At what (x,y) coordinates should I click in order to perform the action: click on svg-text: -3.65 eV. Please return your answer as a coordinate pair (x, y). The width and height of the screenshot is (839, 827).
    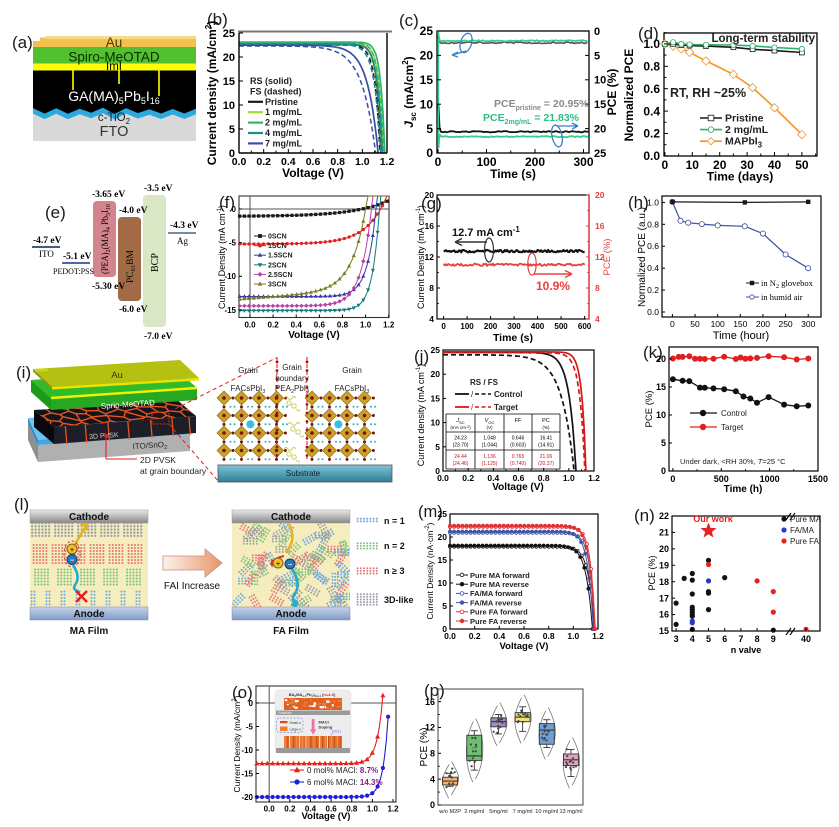
    Looking at the image, I should click on (108, 195).